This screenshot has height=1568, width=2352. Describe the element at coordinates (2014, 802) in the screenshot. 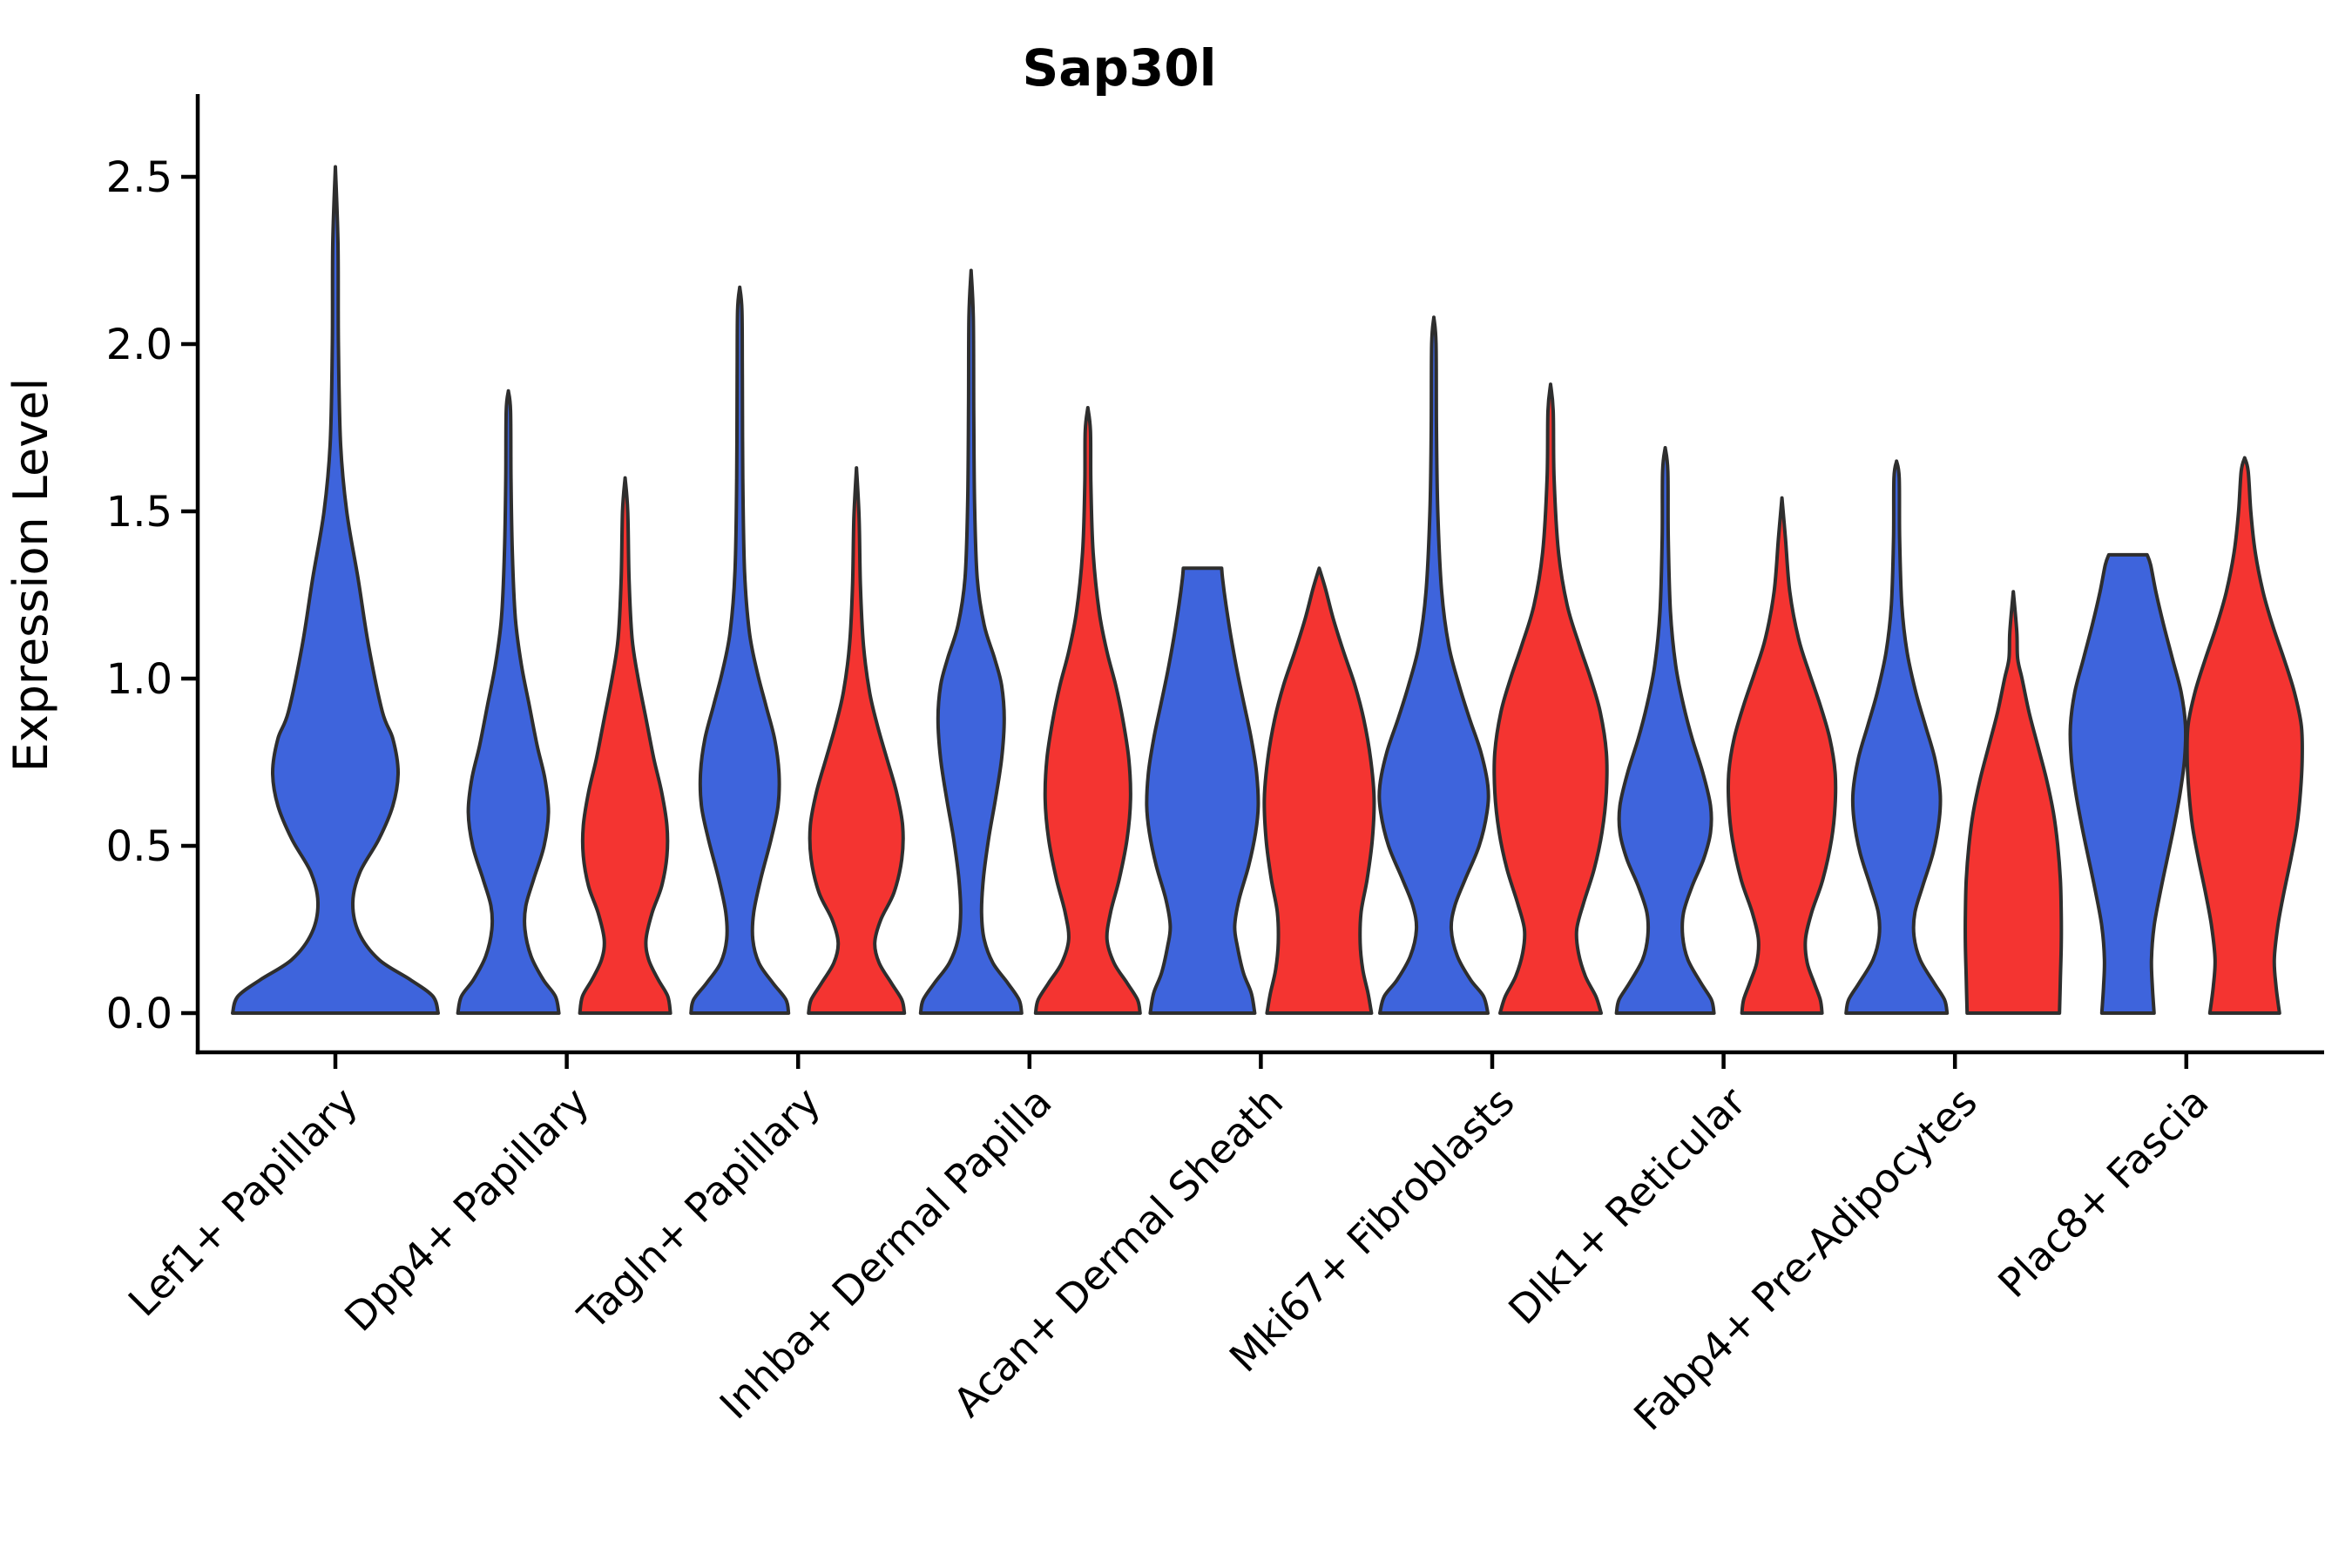

I see `violin-fabp4-pre-adipocytes-red` at that location.